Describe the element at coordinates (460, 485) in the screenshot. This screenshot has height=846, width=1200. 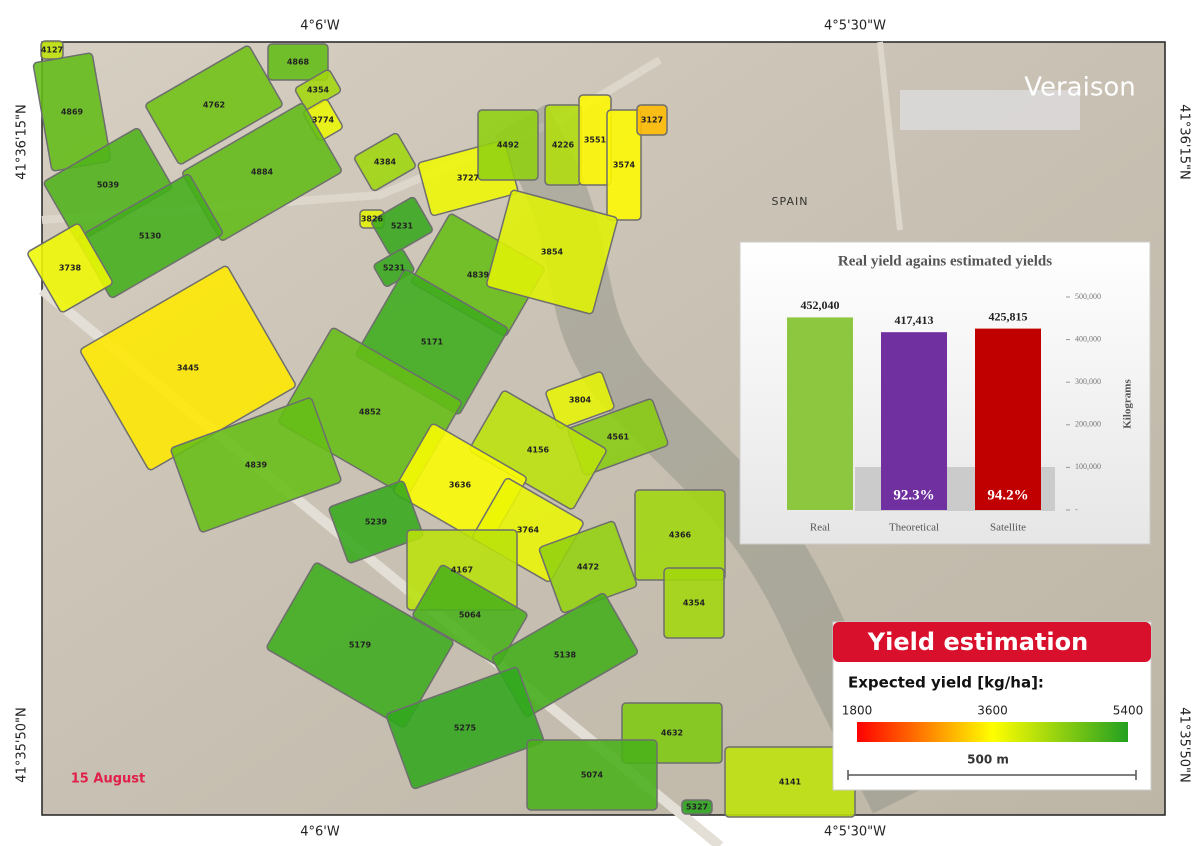
I see `field-label: 3636` at that location.